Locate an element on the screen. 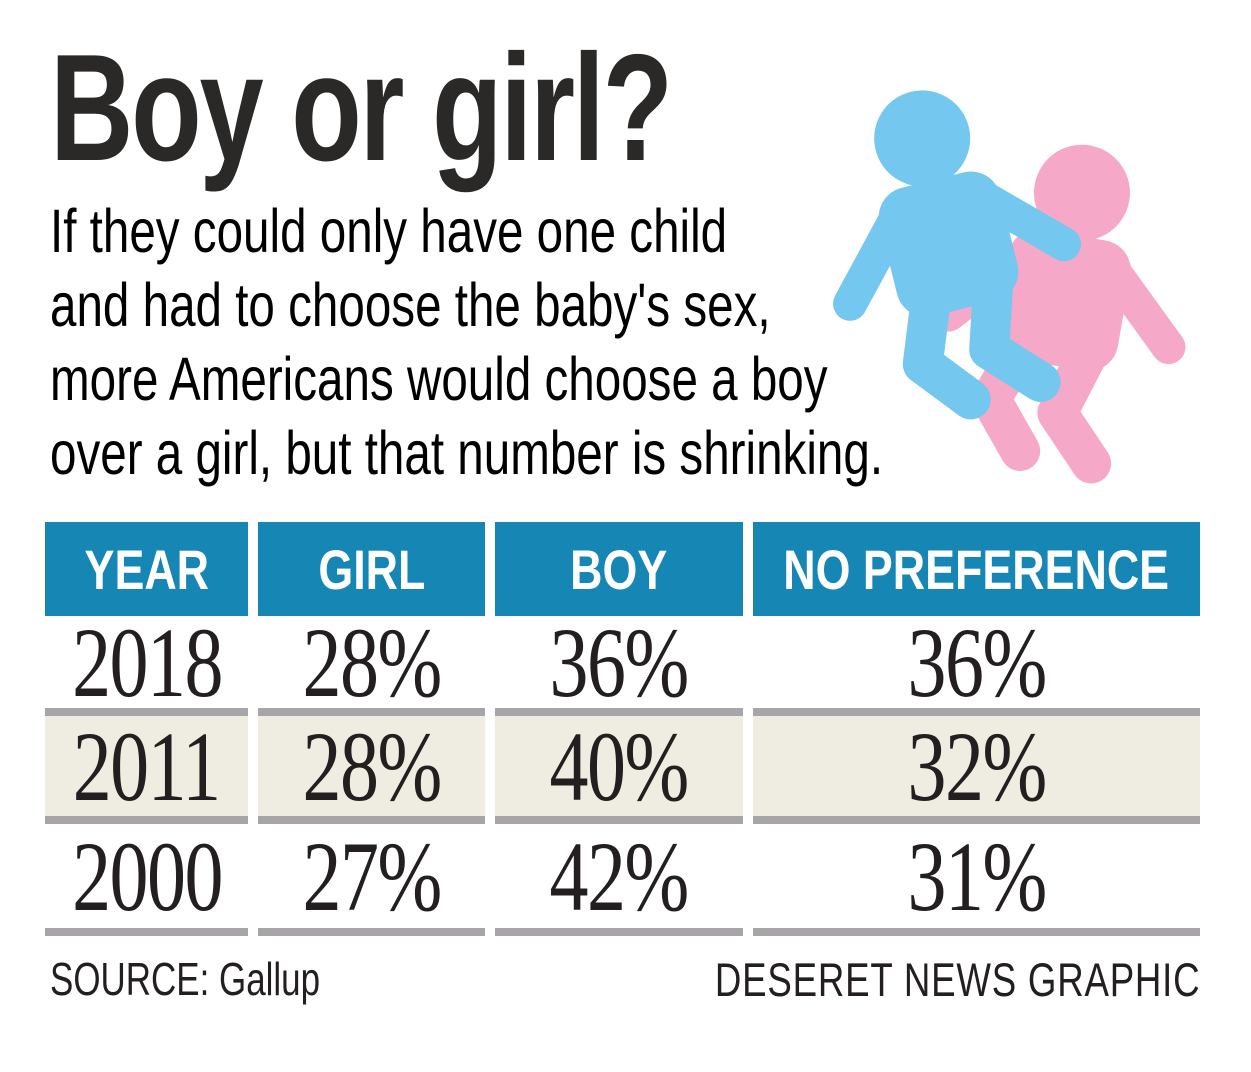  intro-line-1: If they could only have one child is located at coordinates (389, 231).